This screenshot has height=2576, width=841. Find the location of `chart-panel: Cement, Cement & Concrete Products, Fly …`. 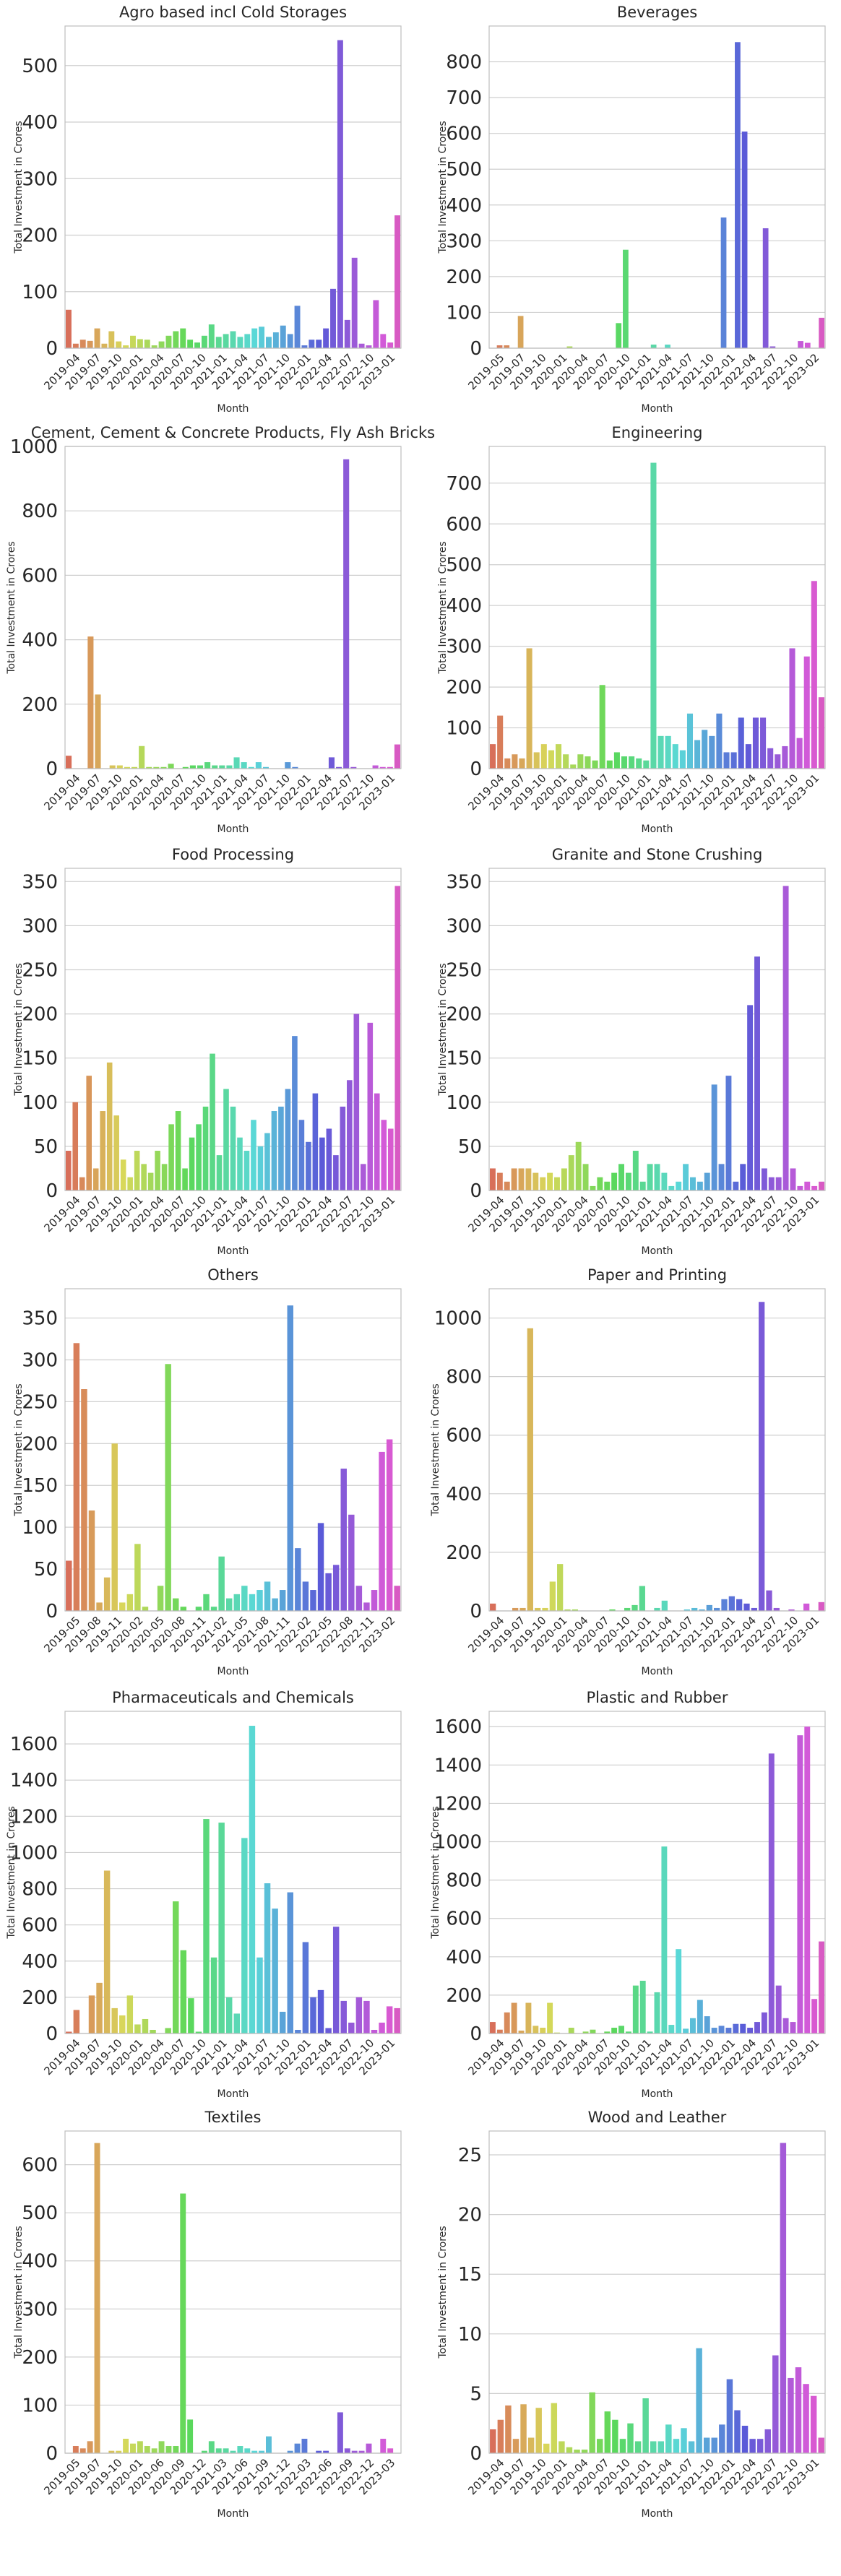

chart-panel: Cement, Cement & Concrete Products, Fly … is located at coordinates (220, 629).